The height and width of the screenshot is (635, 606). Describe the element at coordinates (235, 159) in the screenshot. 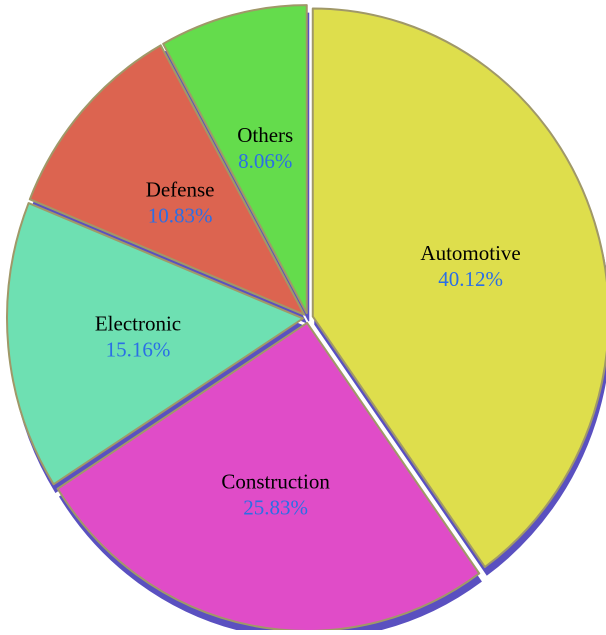

I see `pie-slice-others` at that location.